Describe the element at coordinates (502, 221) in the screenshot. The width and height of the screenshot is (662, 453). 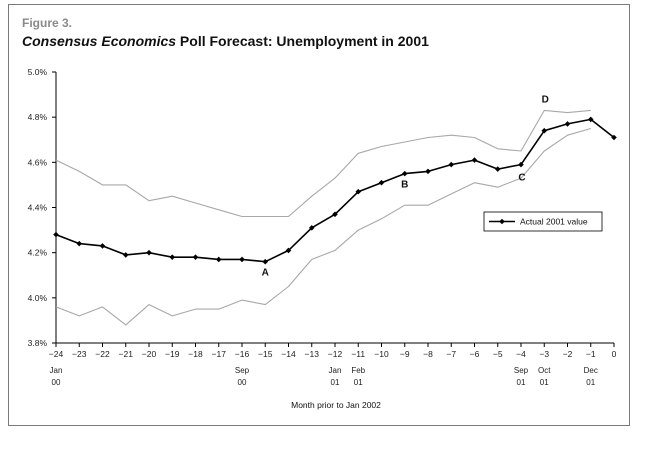
I see `legend-swatch-marker` at that location.